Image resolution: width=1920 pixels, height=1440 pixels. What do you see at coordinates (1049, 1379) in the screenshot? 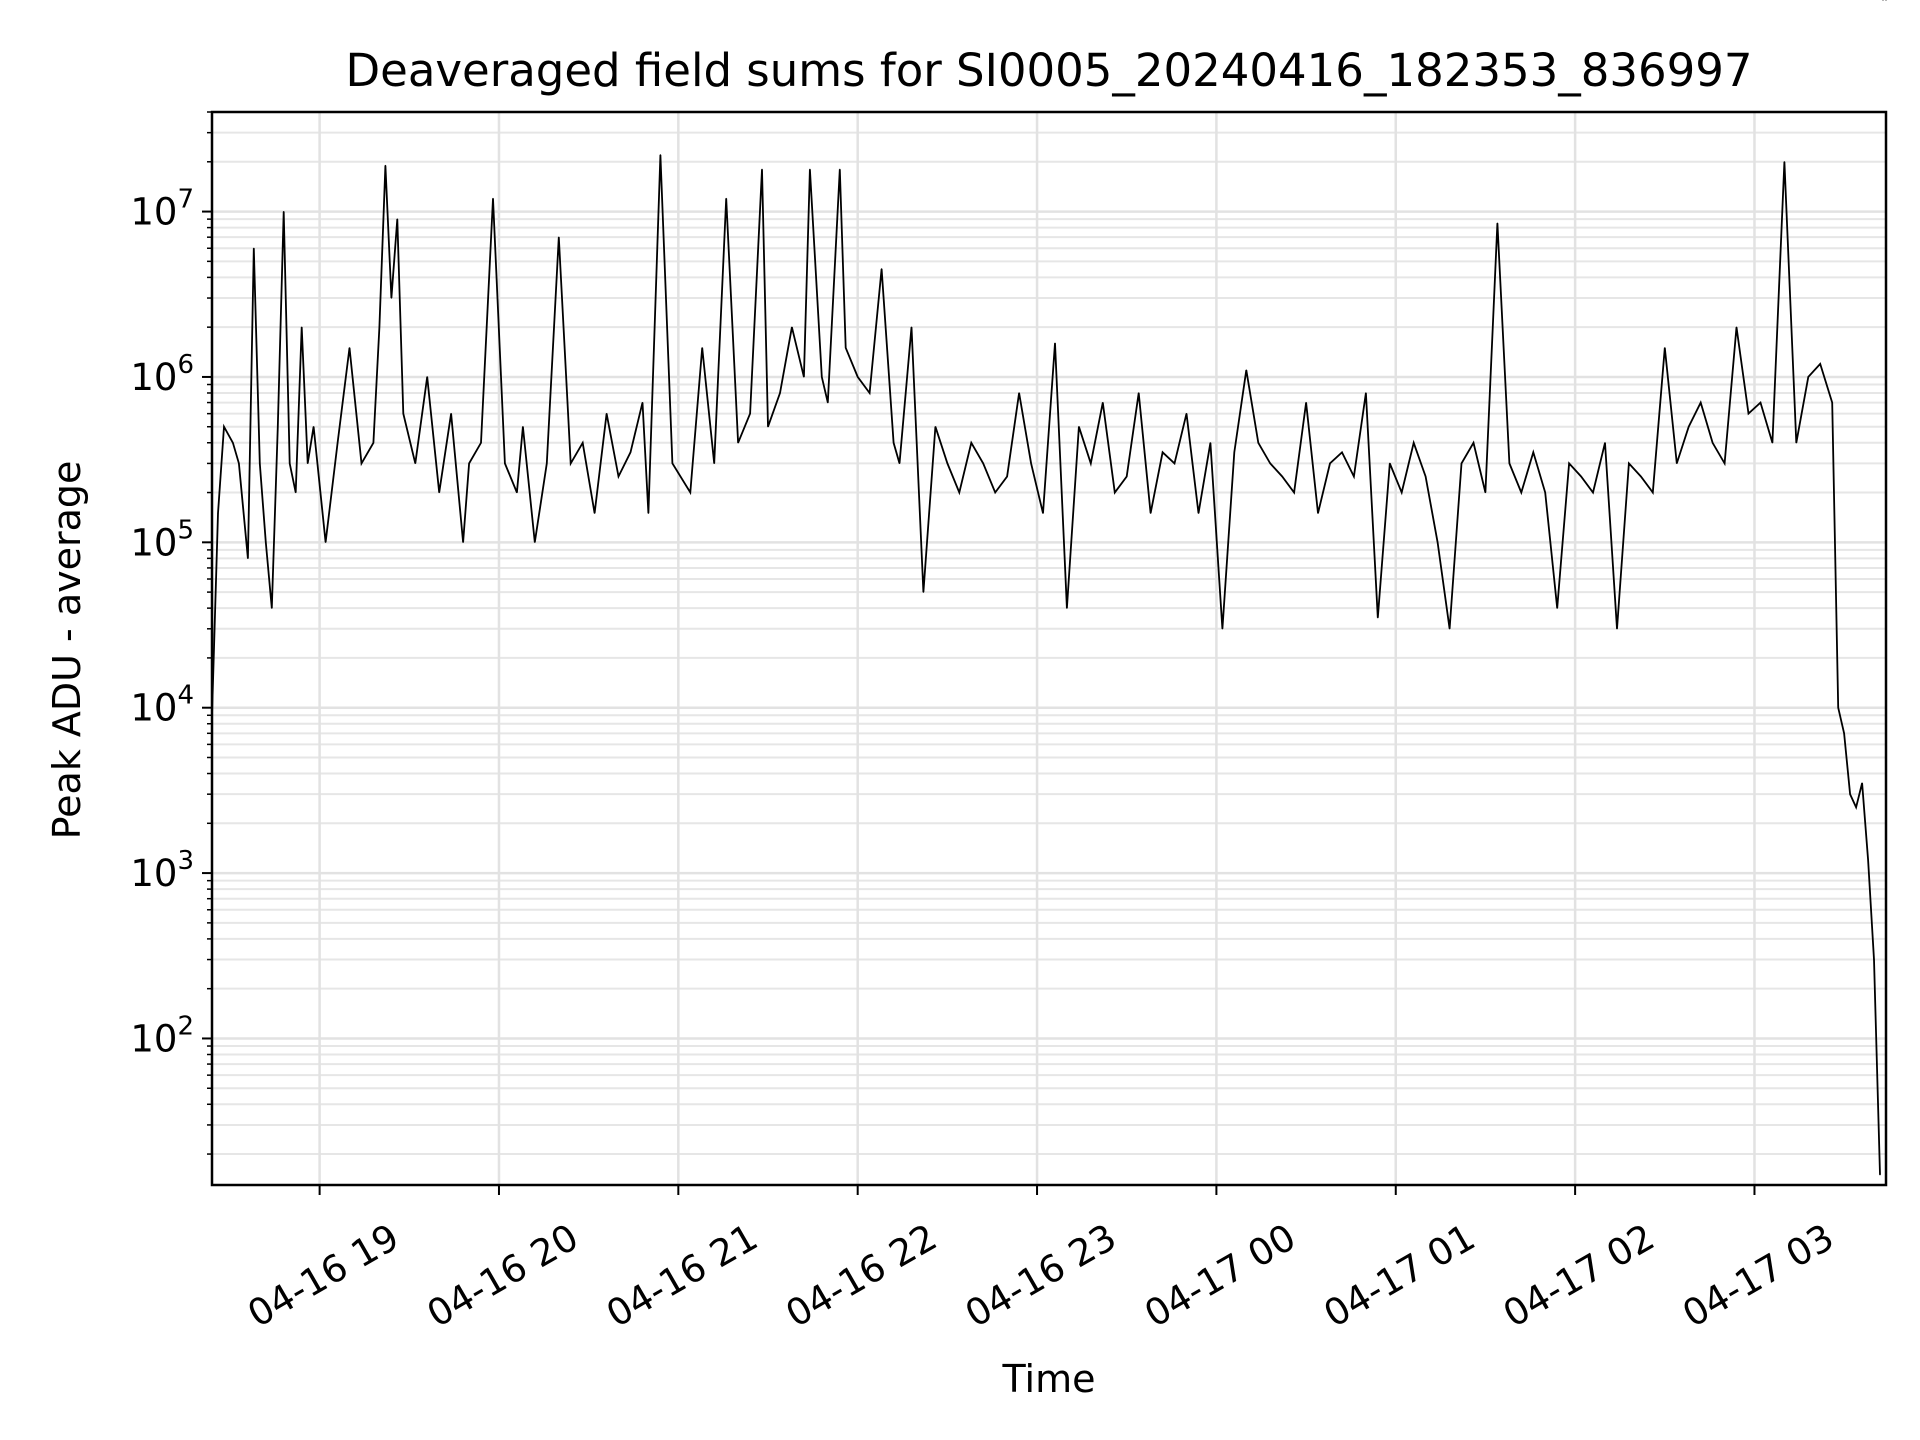
I see `x-axis-label: Time` at bounding box center [1049, 1379].